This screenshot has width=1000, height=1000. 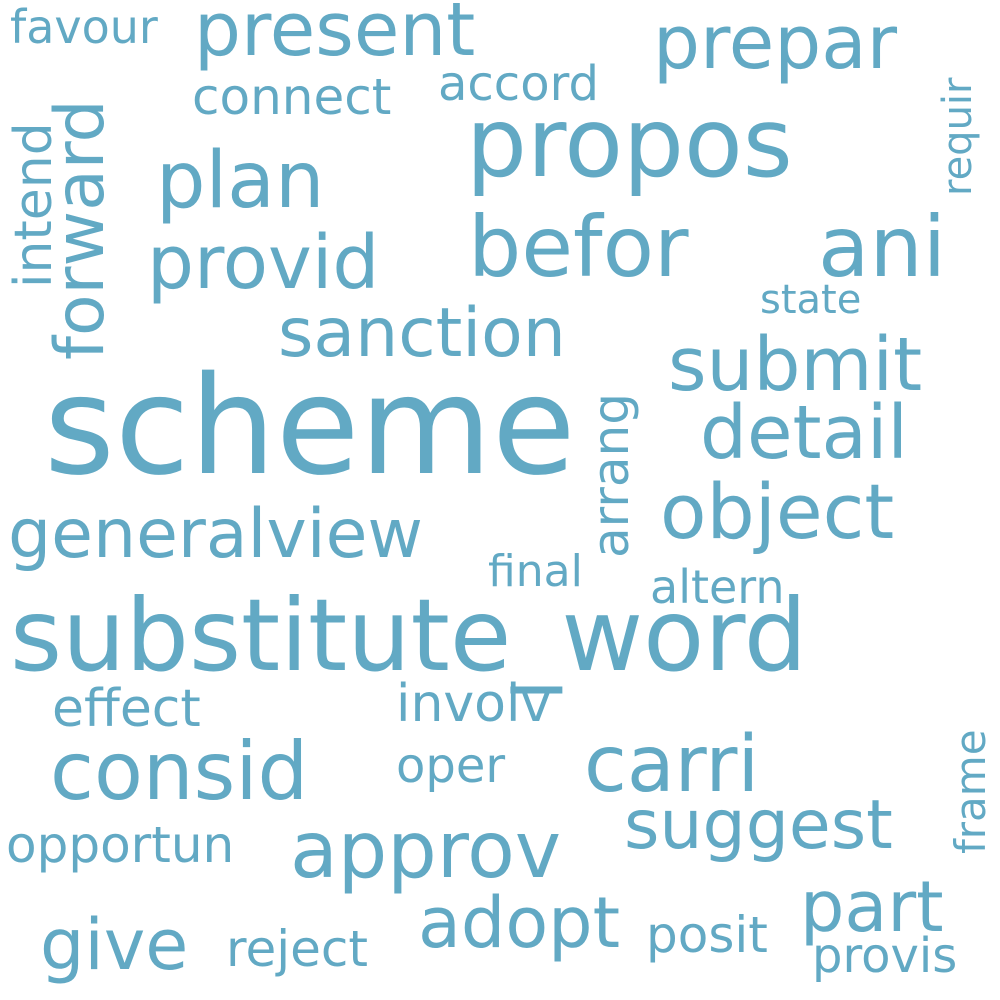 What do you see at coordinates (811, 300) in the screenshot?
I see `word-state: state` at bounding box center [811, 300].